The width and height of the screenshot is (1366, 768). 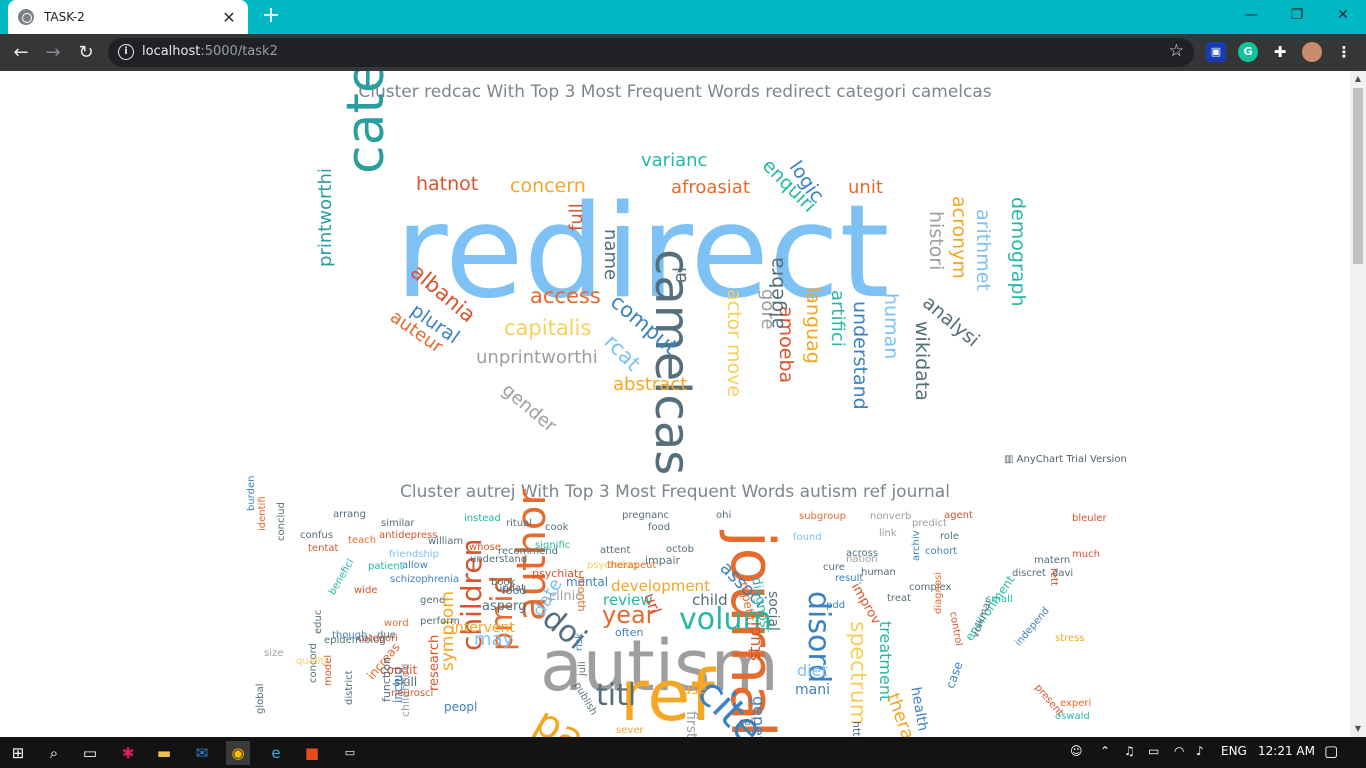 What do you see at coordinates (440, 621) in the screenshot?
I see `cloud-2-word: perform` at bounding box center [440, 621].